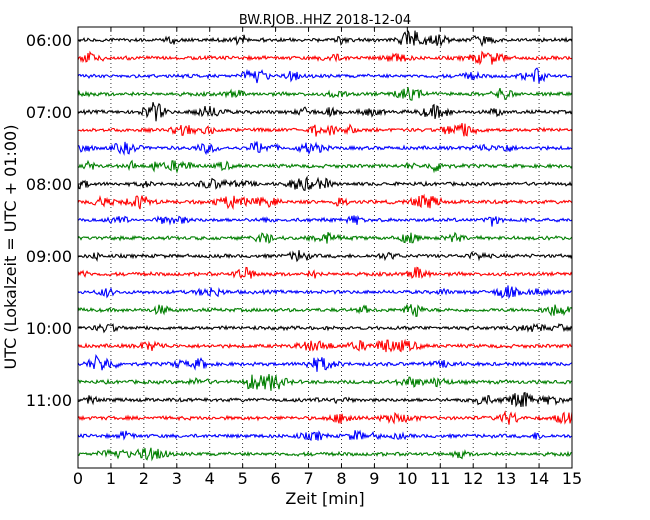 The height and width of the screenshot is (520, 650). I want to click on y-tick-label-0: 06:00, so click(49, 40).